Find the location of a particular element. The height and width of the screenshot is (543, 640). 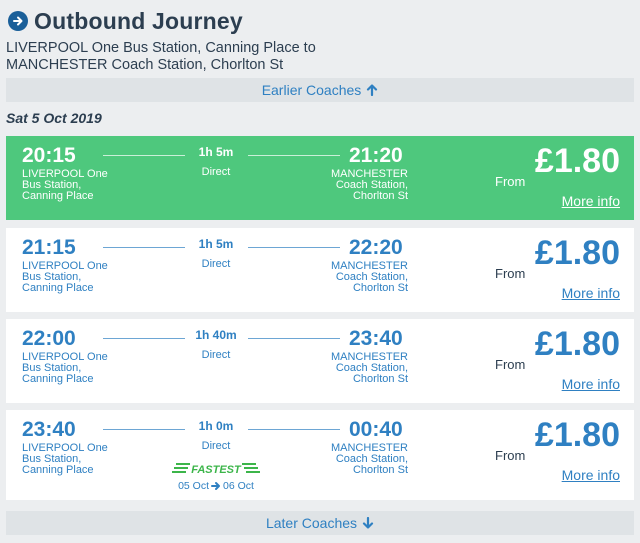

departure-time: 23:40 is located at coordinates (49, 429).